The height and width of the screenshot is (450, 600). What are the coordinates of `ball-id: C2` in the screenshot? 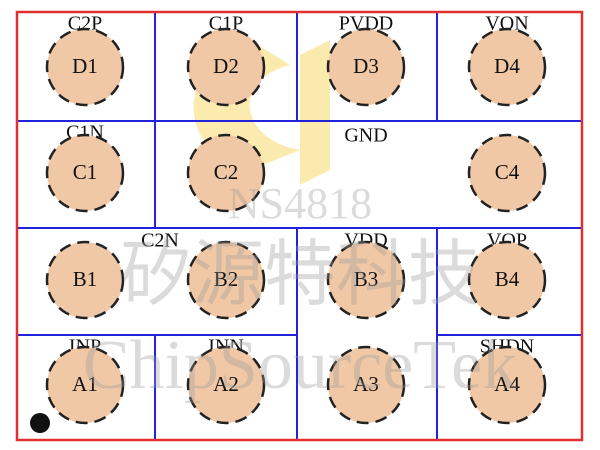 It's located at (226, 172).